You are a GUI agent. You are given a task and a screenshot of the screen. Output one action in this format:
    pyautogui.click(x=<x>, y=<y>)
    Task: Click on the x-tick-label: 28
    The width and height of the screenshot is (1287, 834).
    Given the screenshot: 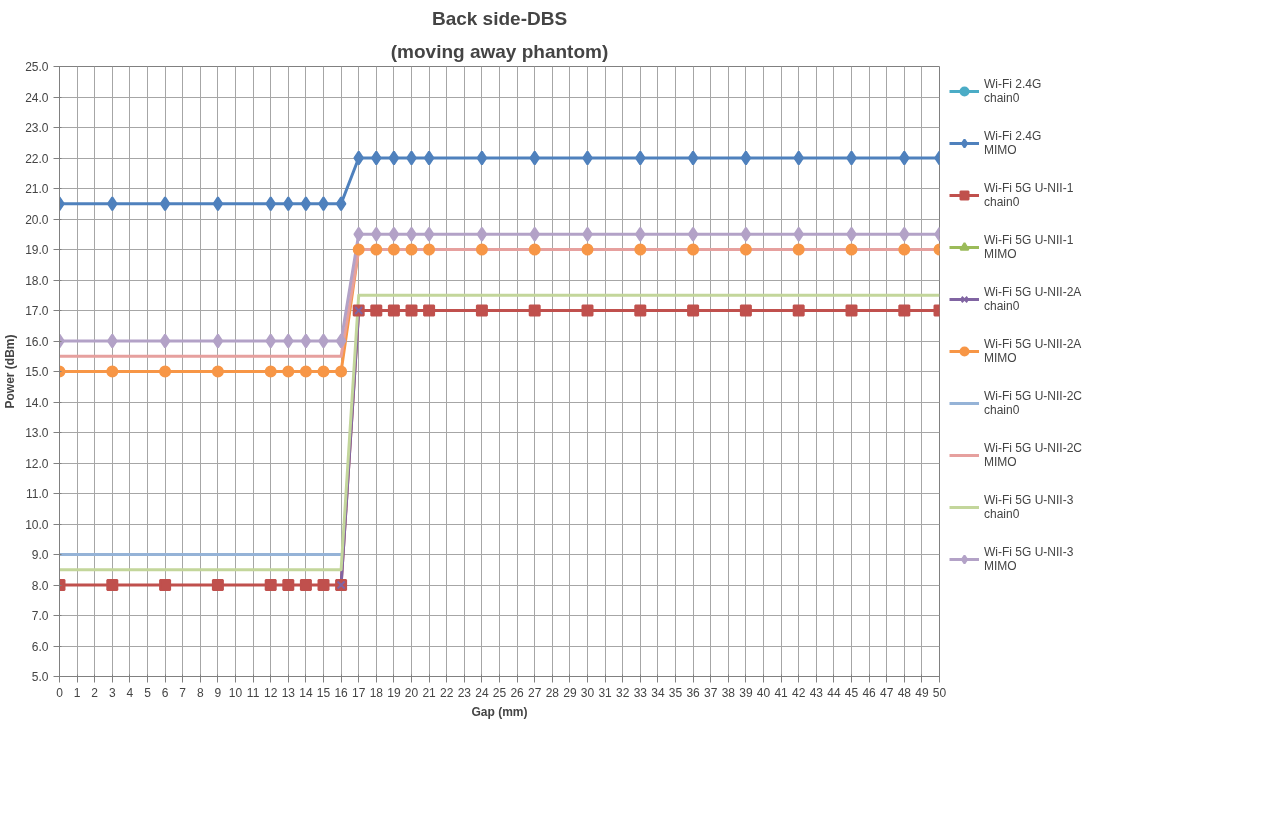 What is the action you would take?
    pyautogui.click(x=552, y=692)
    